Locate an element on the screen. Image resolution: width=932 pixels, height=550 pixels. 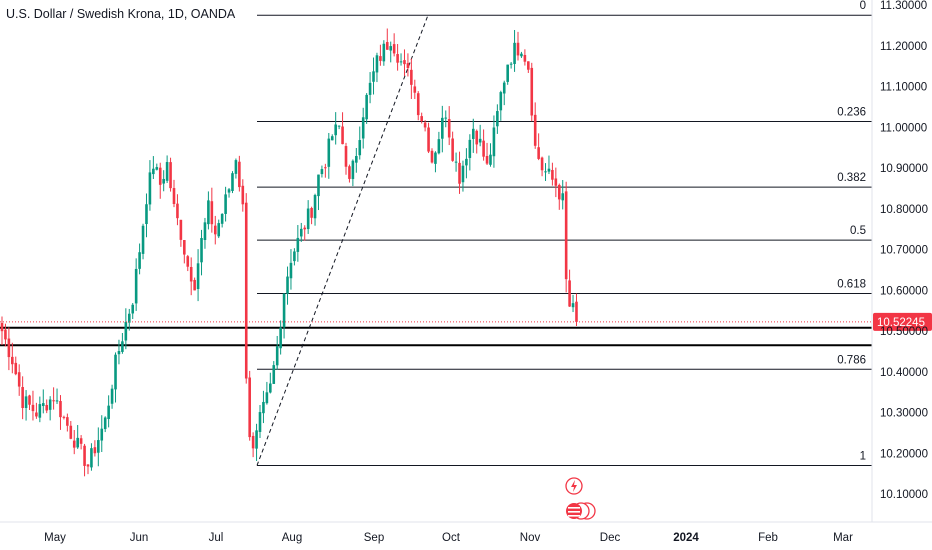
time-tick-label: Dec is located at coordinates (610, 538).